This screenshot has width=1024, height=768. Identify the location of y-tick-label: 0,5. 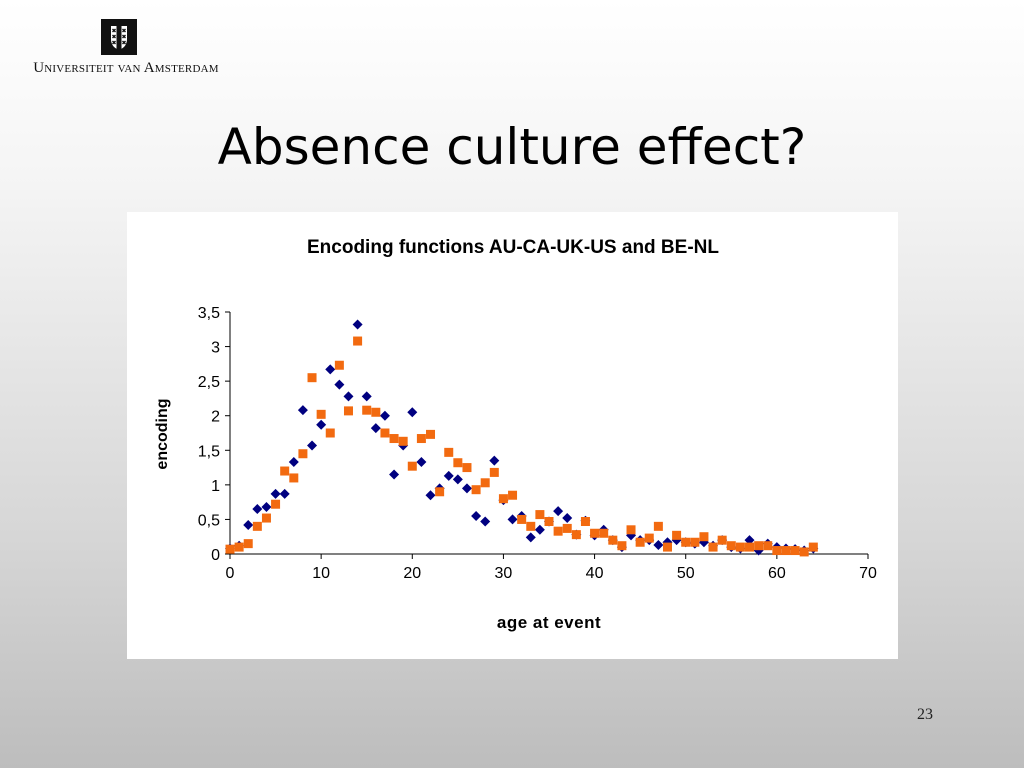
(209, 520).